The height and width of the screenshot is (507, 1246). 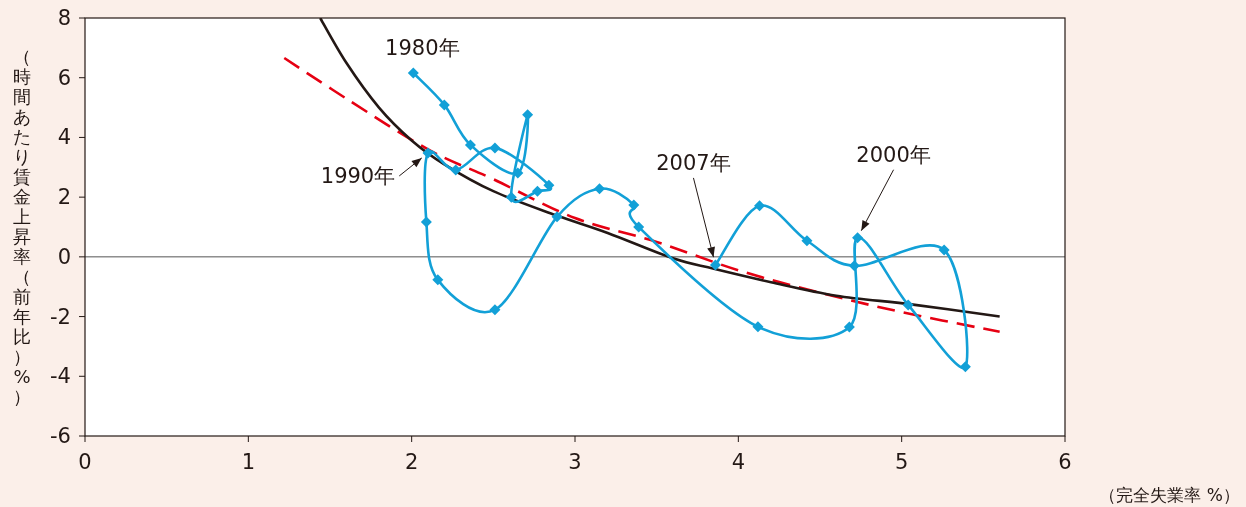 What do you see at coordinates (1169, 495) in the screenshot?
I see `x-axis-title: （完全失業率 %）` at bounding box center [1169, 495].